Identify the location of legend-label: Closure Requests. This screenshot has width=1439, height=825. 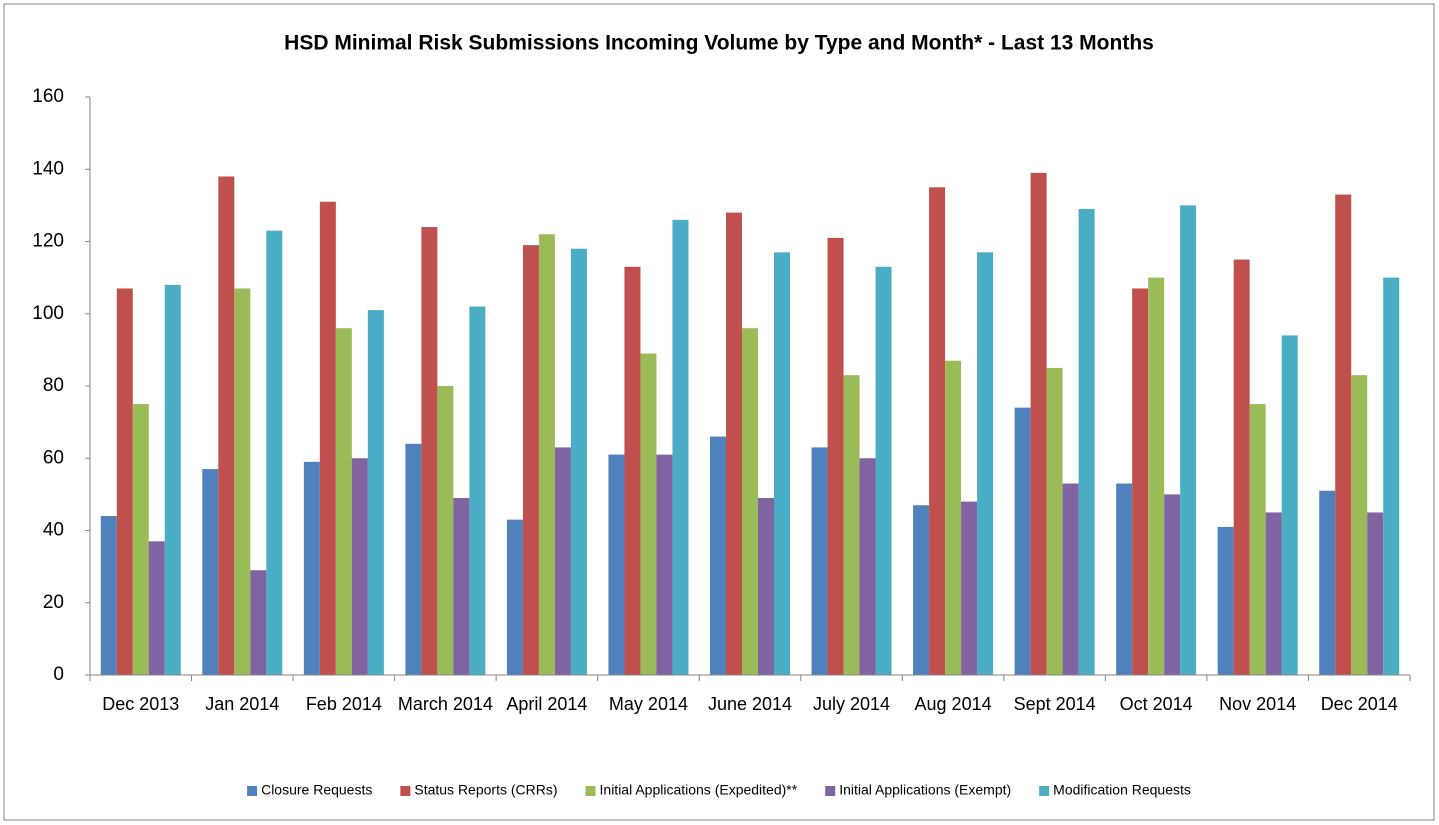
(316, 790).